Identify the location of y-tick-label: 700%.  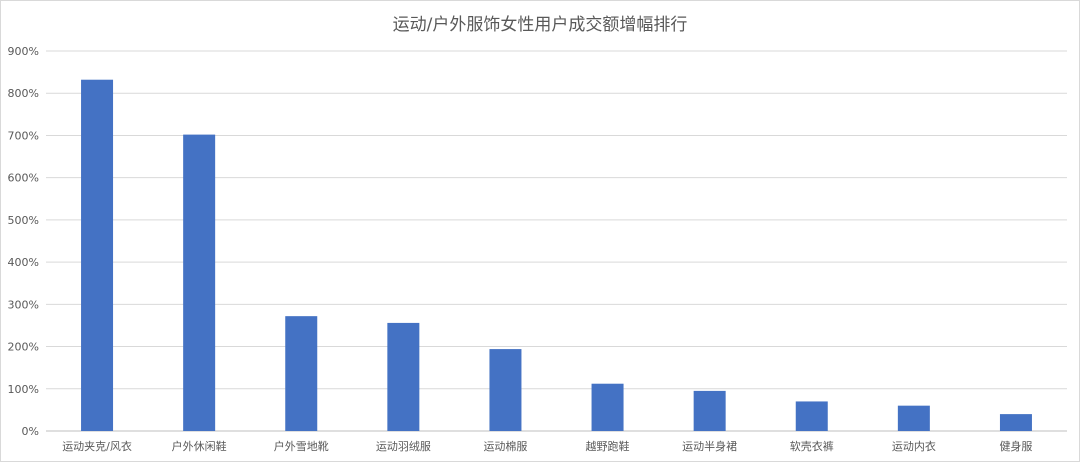
(23, 135).